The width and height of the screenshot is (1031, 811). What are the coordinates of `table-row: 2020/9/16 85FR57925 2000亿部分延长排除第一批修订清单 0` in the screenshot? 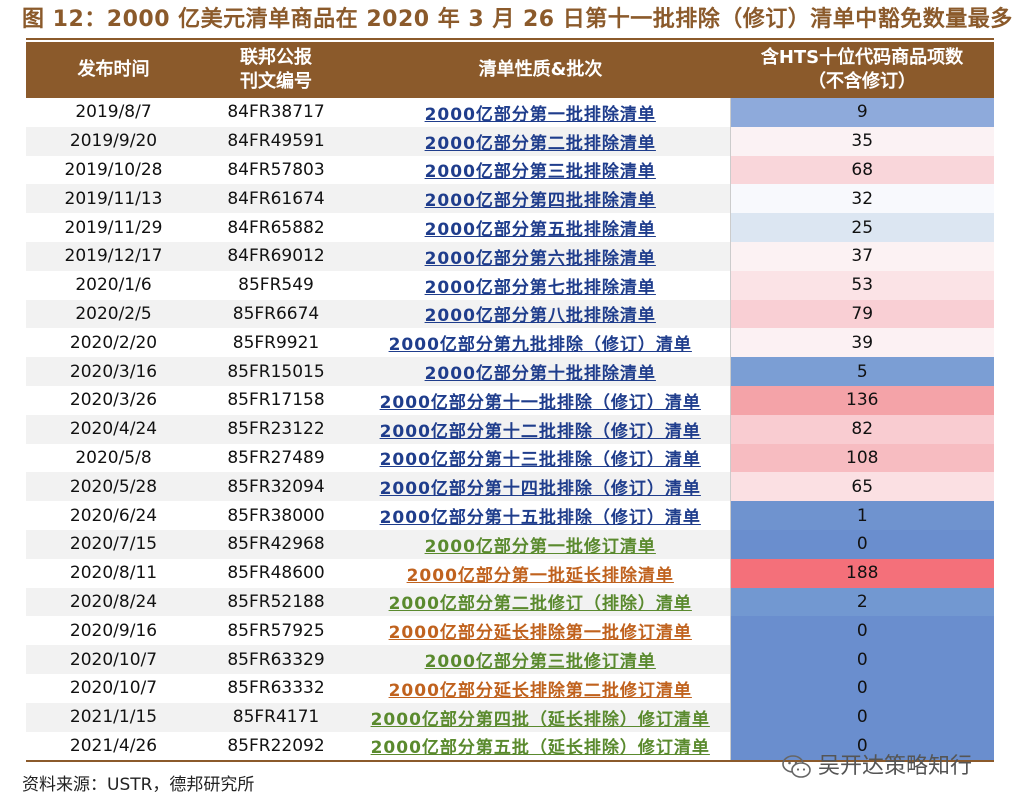 It's located at (510, 631).